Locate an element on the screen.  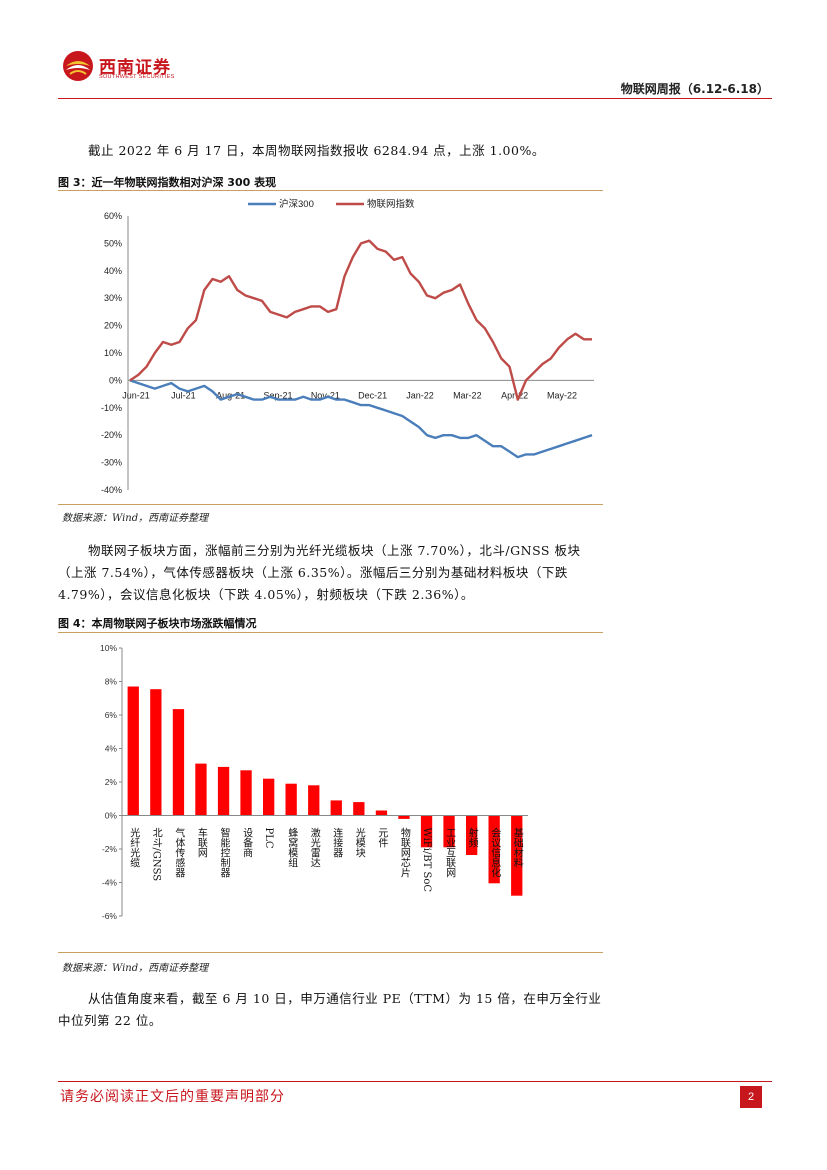
category-label: WiFi/BT SoC is located at coordinates (426, 860).